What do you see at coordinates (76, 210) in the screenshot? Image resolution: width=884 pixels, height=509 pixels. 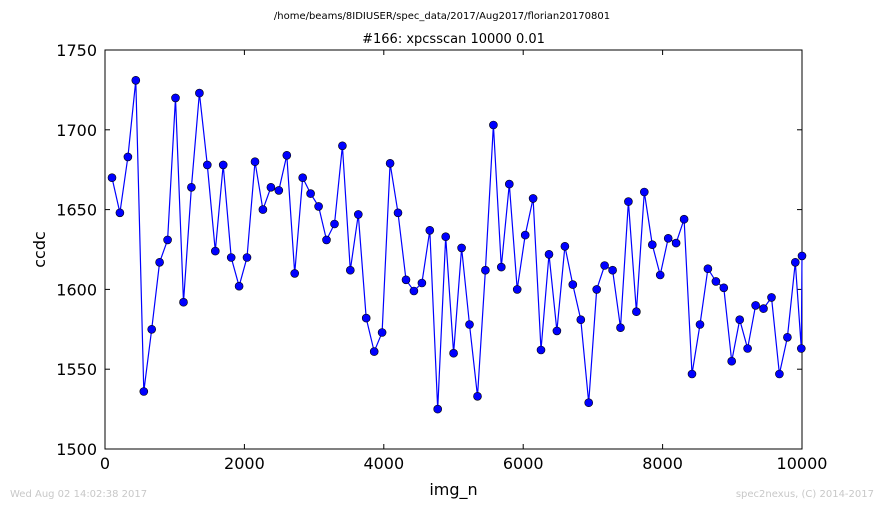 I see `y-tick-label: 1650` at bounding box center [76, 210].